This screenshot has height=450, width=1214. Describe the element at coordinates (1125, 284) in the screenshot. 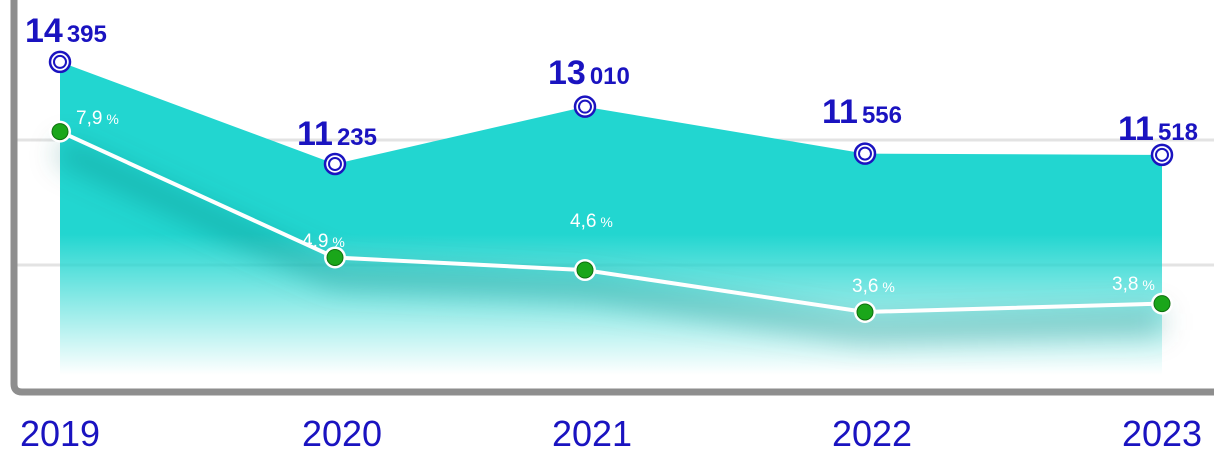

I see `percent-value-number: 3,8` at that location.